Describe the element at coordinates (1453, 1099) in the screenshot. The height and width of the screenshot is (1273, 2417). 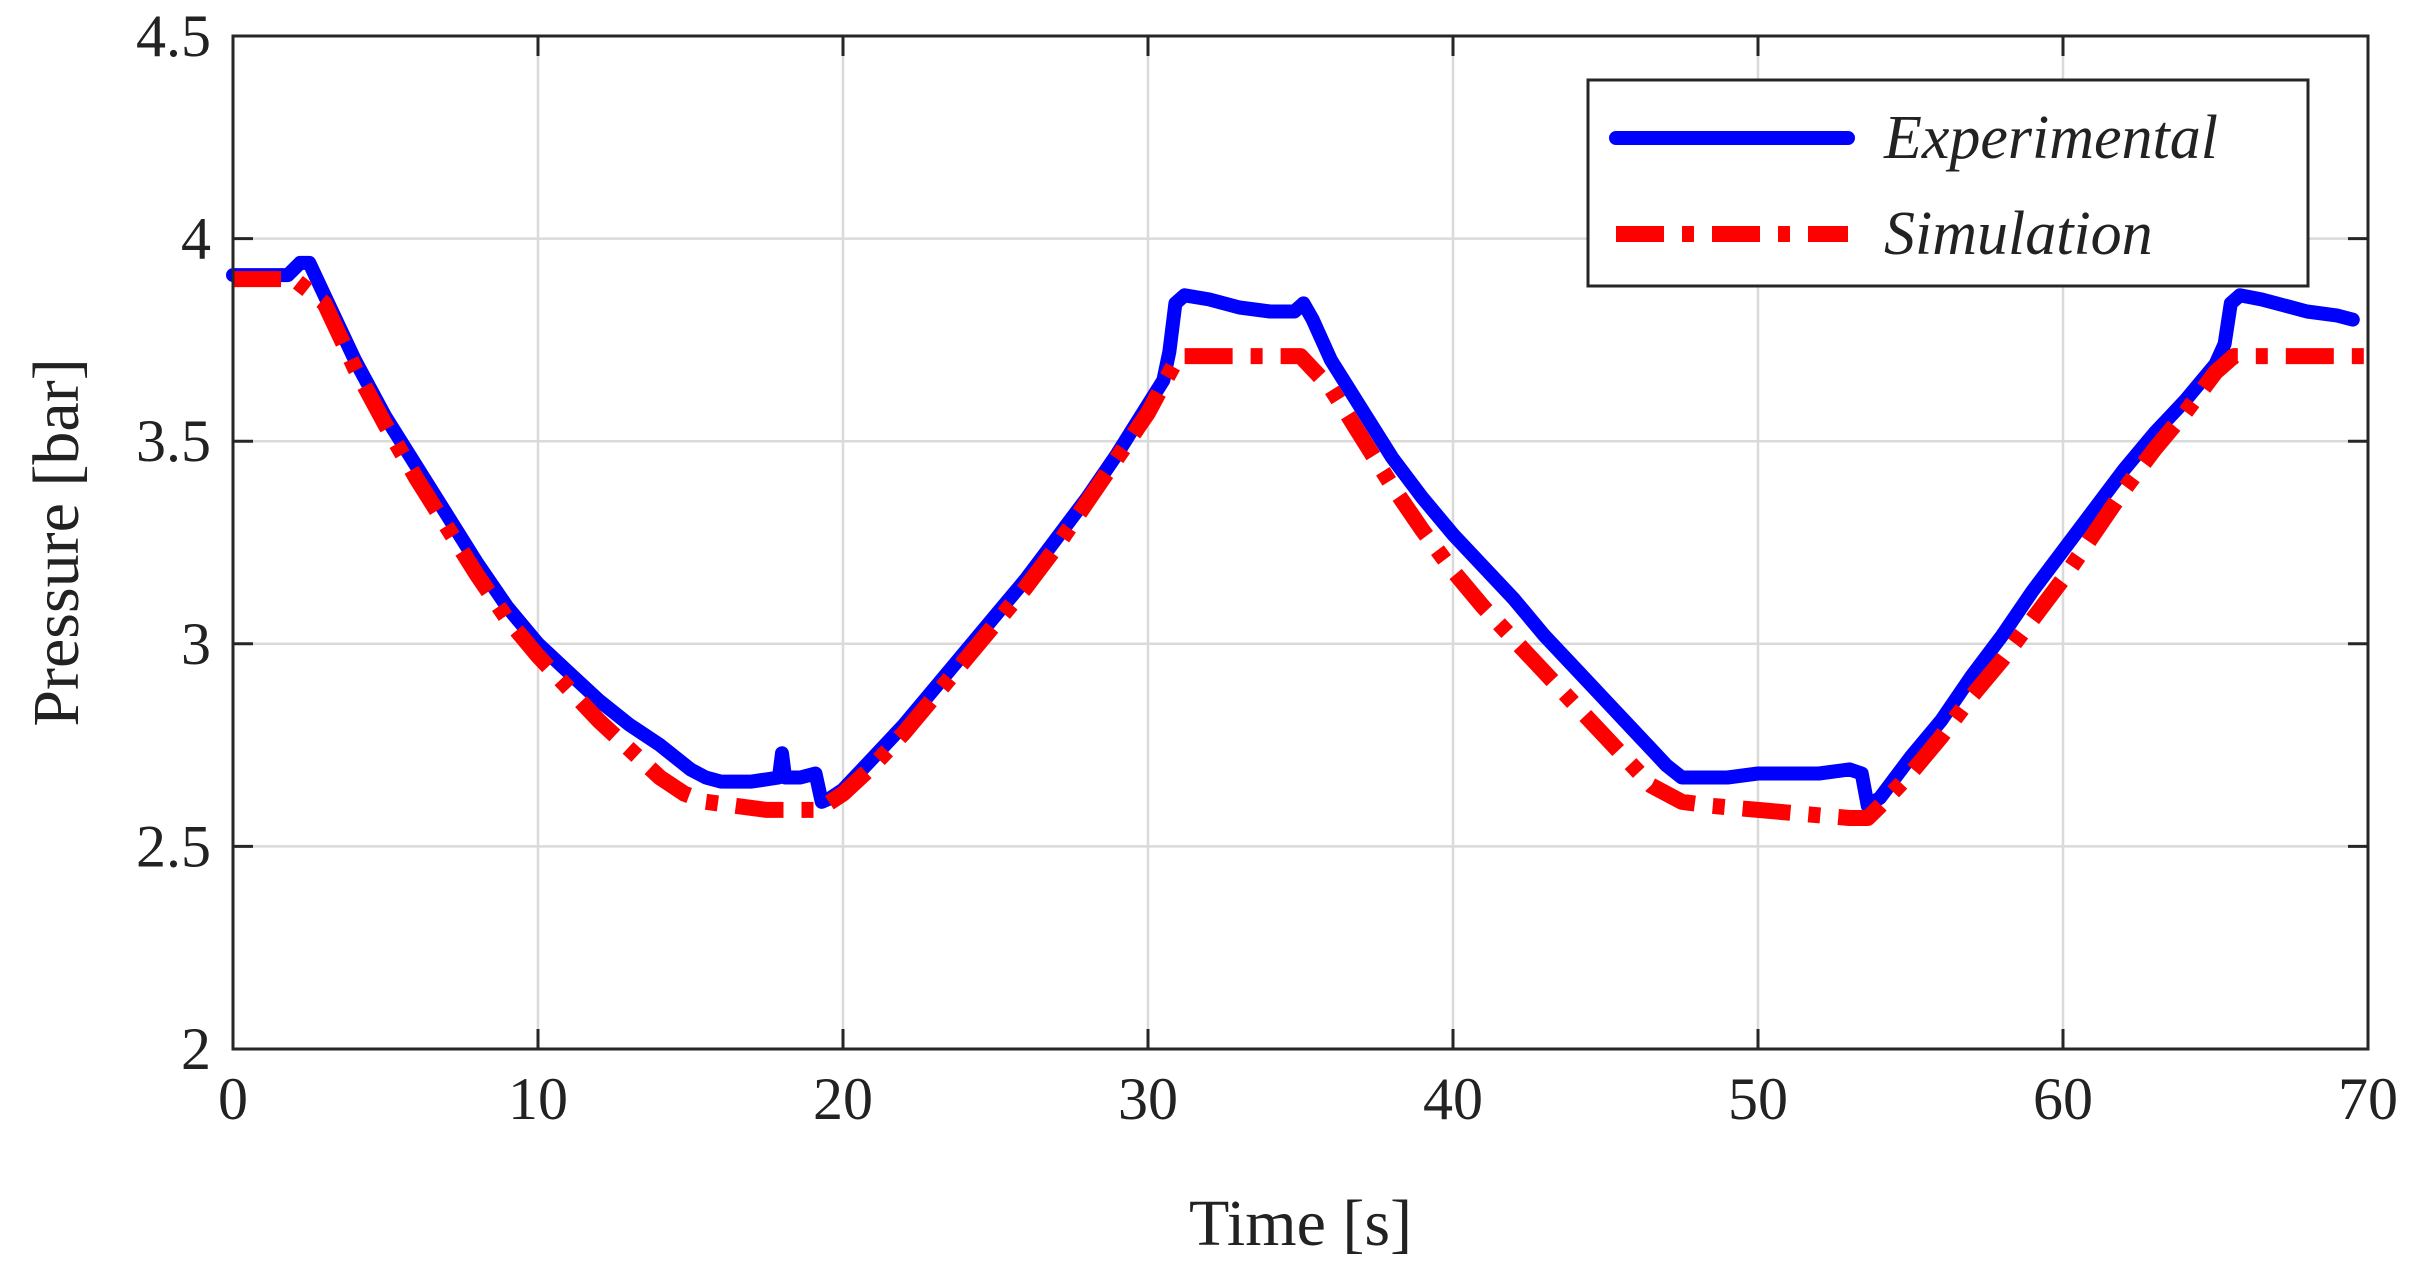
I see `x-tick-label: 40` at that location.